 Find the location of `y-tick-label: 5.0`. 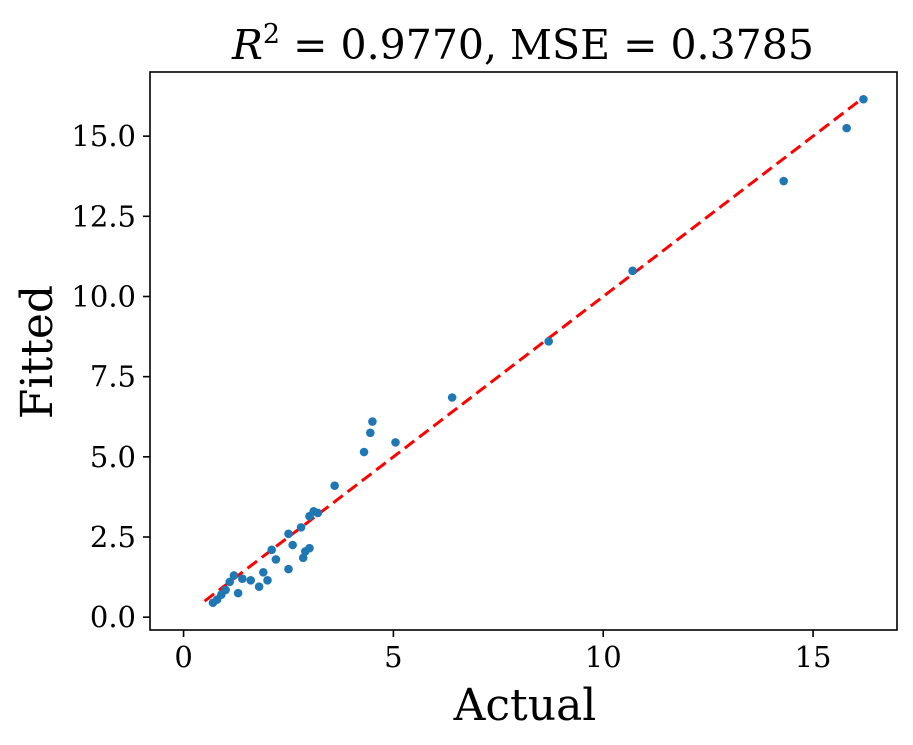

y-tick-label: 5.0 is located at coordinates (113, 457).